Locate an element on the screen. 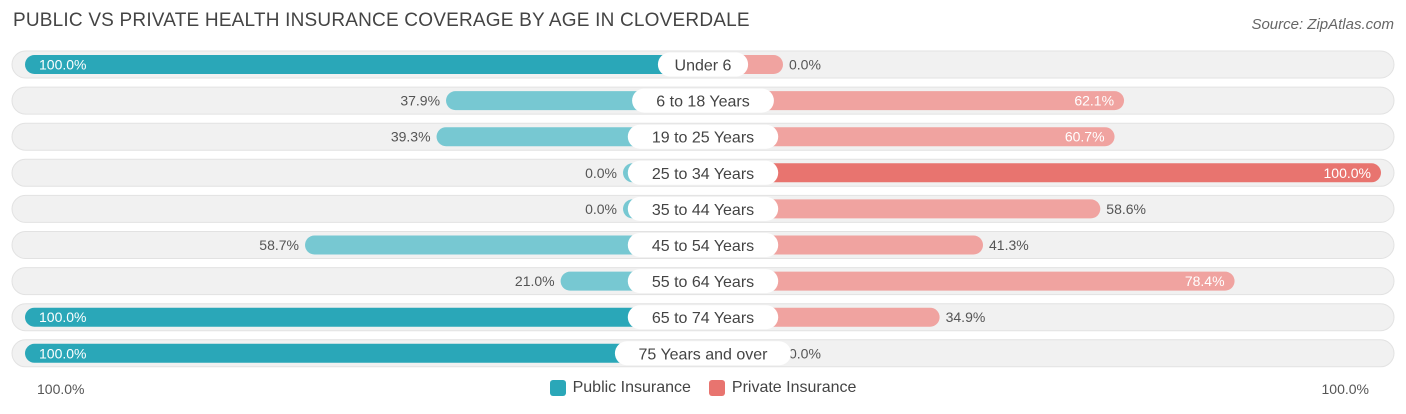 The height and width of the screenshot is (414, 1406). category-label: 6 to 18 Years is located at coordinates (702, 102).